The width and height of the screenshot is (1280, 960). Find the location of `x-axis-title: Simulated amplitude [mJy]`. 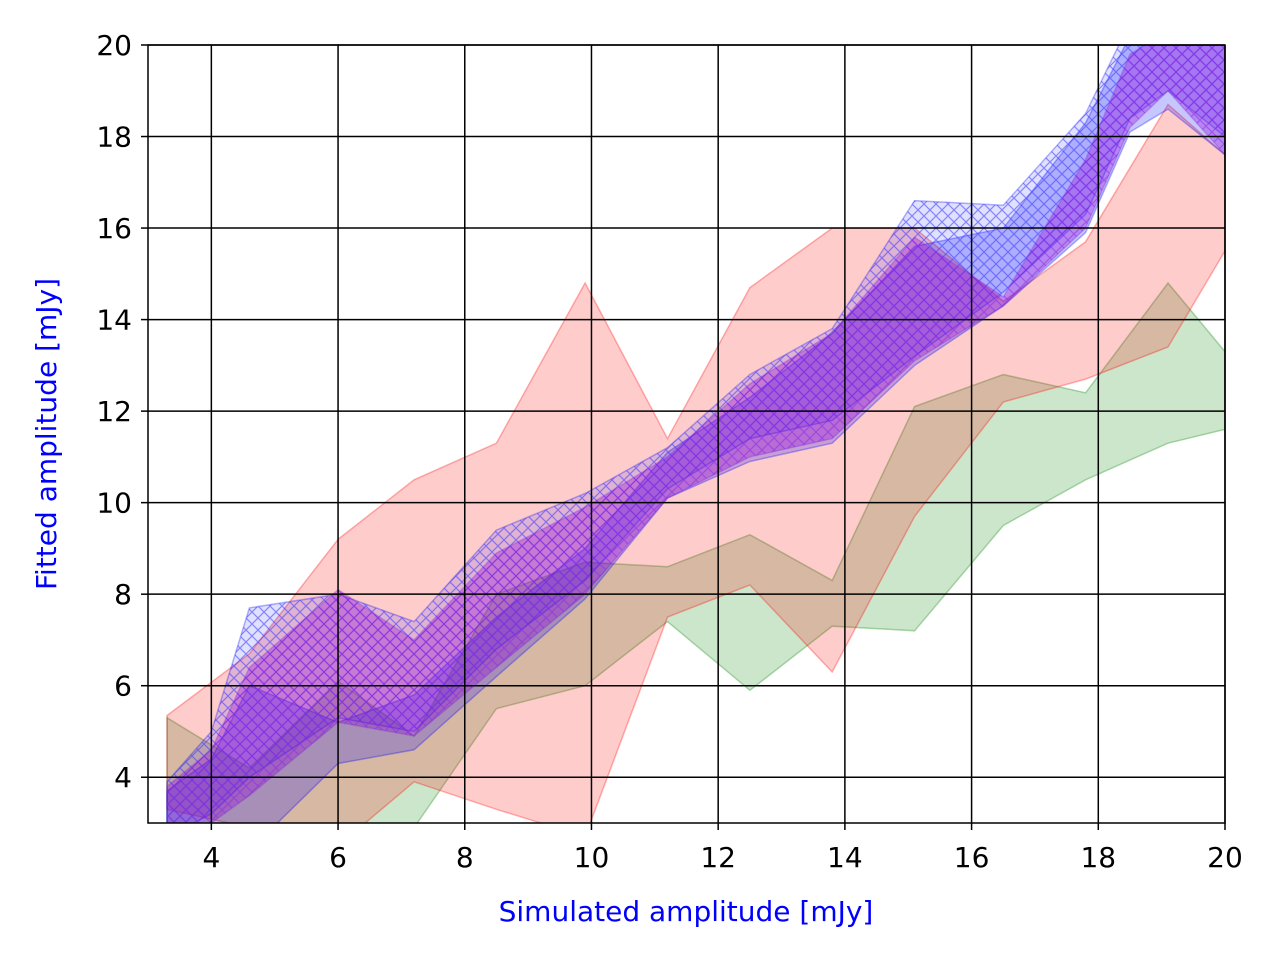

x-axis-title: Simulated amplitude [mJy] is located at coordinates (686, 911).